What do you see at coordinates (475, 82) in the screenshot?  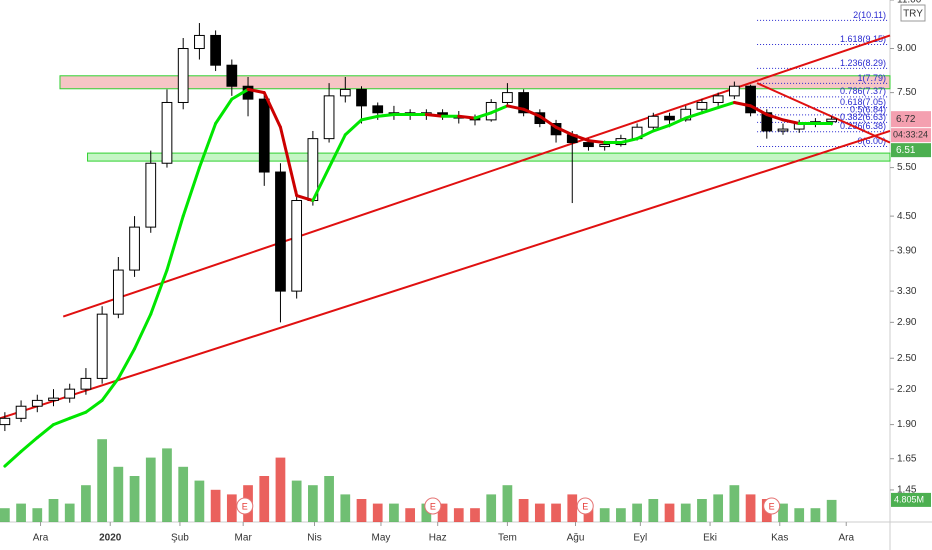 I see `zone` at bounding box center [475, 82].